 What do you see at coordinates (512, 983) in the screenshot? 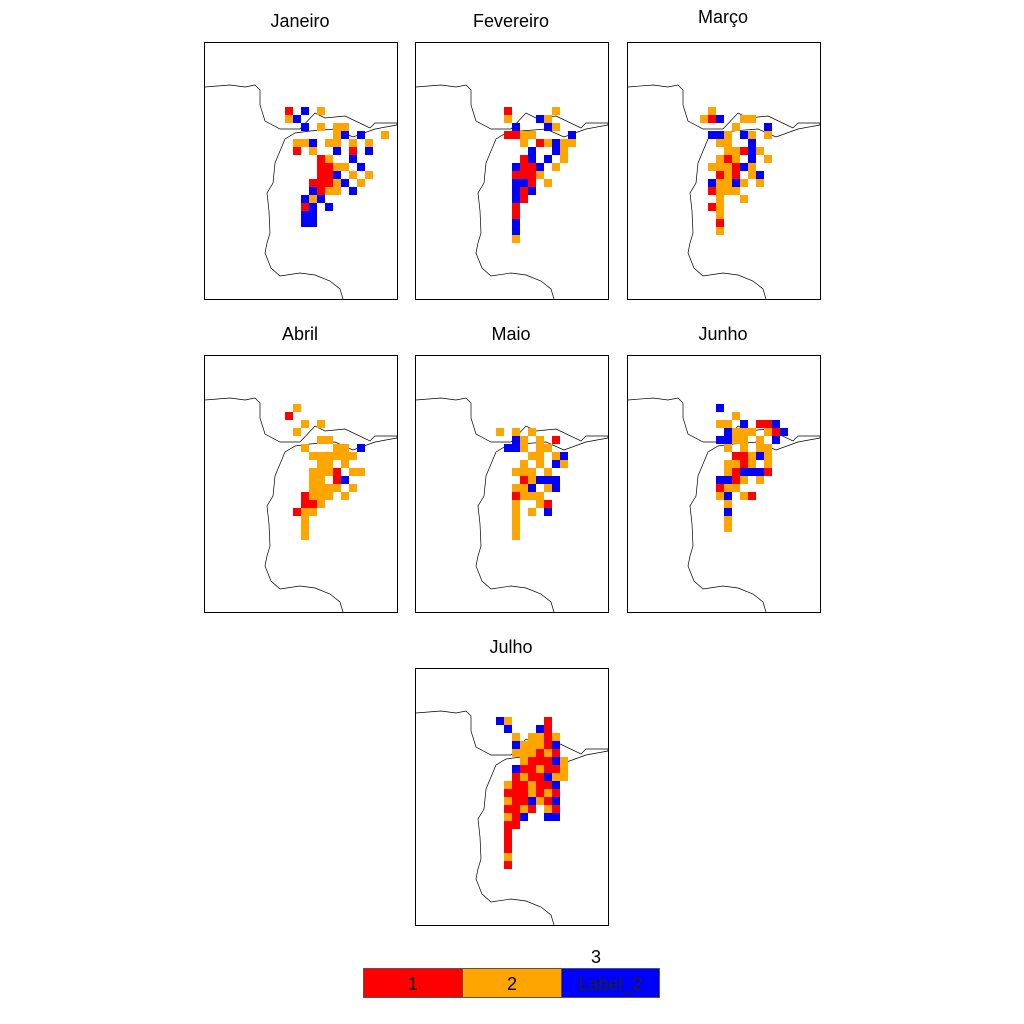
I see `legend-item-2: 2` at bounding box center [512, 983].